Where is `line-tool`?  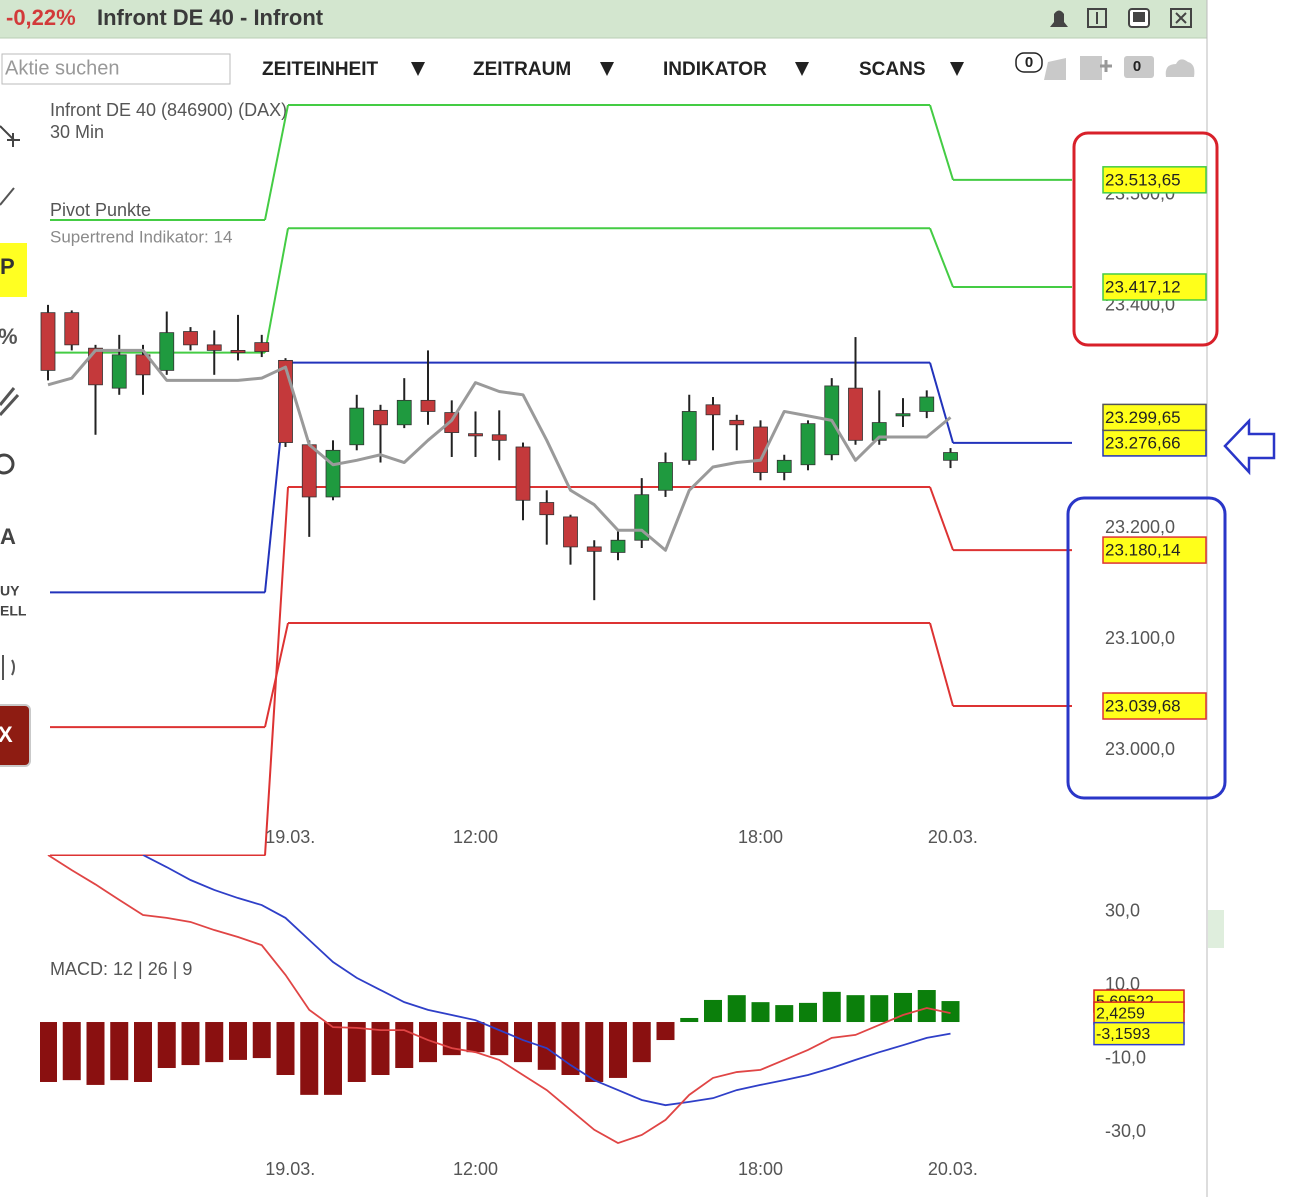
line-tool is located at coordinates (7, 196).